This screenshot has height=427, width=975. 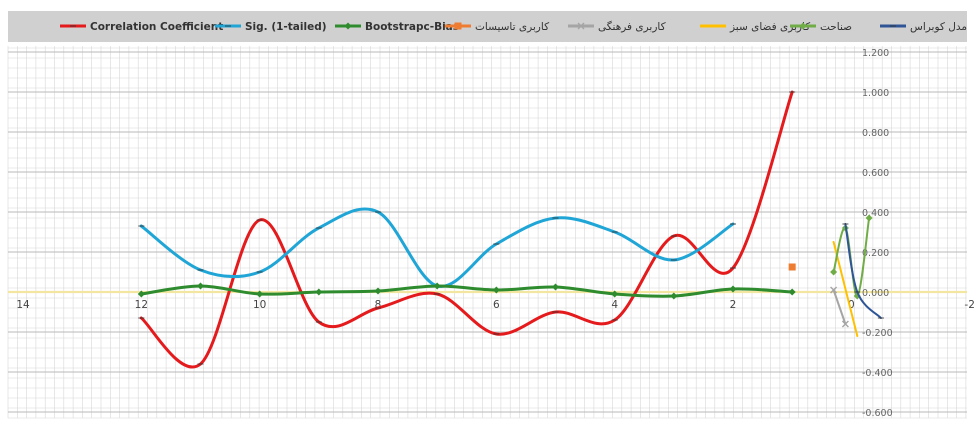 I want to click on series-line-bootstrapc-bias, so click(x=466, y=291).